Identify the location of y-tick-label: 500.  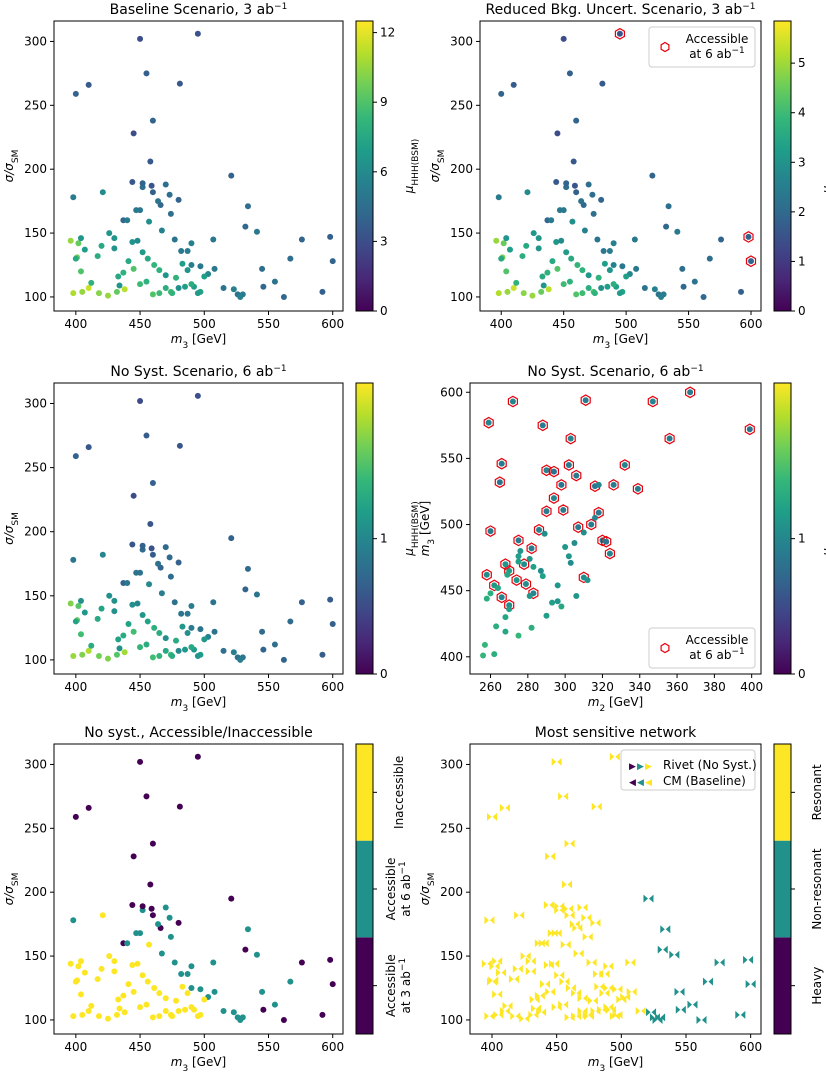
(451, 525).